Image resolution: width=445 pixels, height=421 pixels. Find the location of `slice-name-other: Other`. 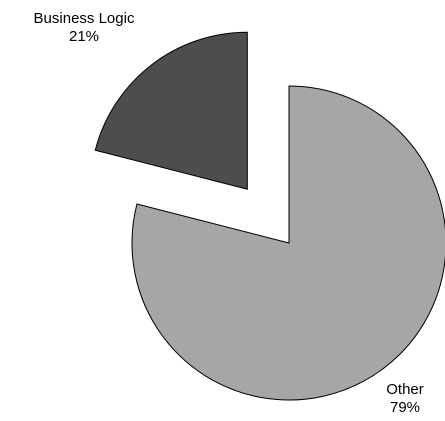

slice-name-other: Other is located at coordinates (405, 389).